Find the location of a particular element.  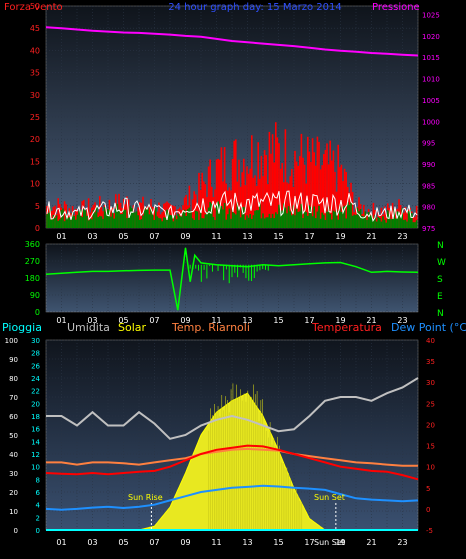

mid-hour-01: 01 is located at coordinates (61, 320).